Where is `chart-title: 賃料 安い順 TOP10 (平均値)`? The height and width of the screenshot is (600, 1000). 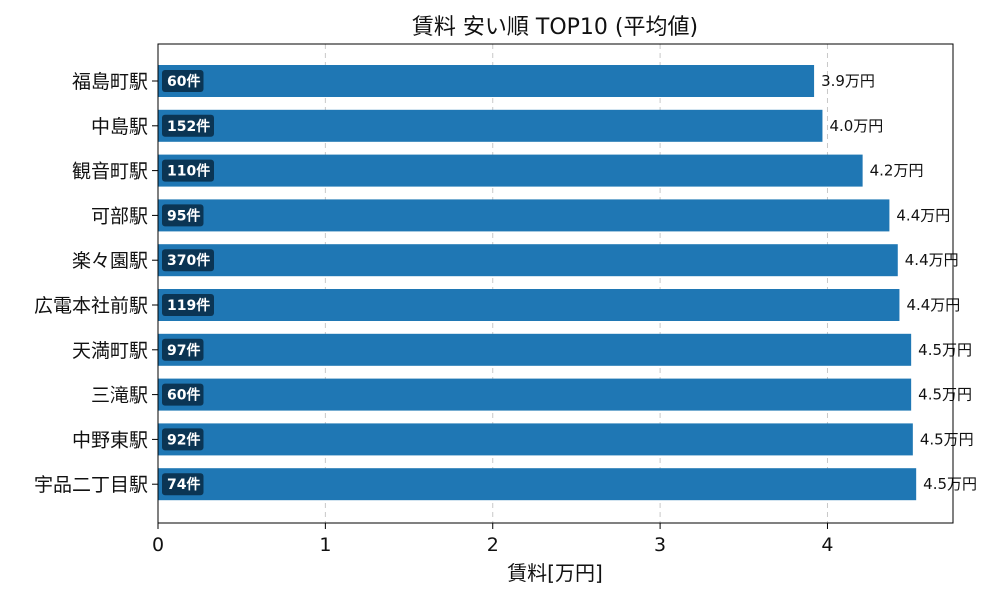 chart-title: 賃料 安い順 TOP10 (平均値) is located at coordinates (555, 27).